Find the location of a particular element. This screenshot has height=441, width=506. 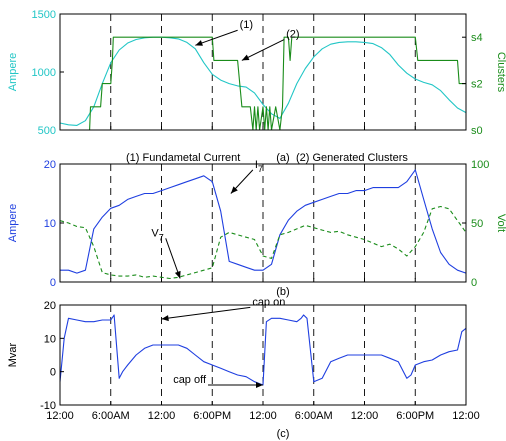

caption-c: (c) is located at coordinates (283, 434).